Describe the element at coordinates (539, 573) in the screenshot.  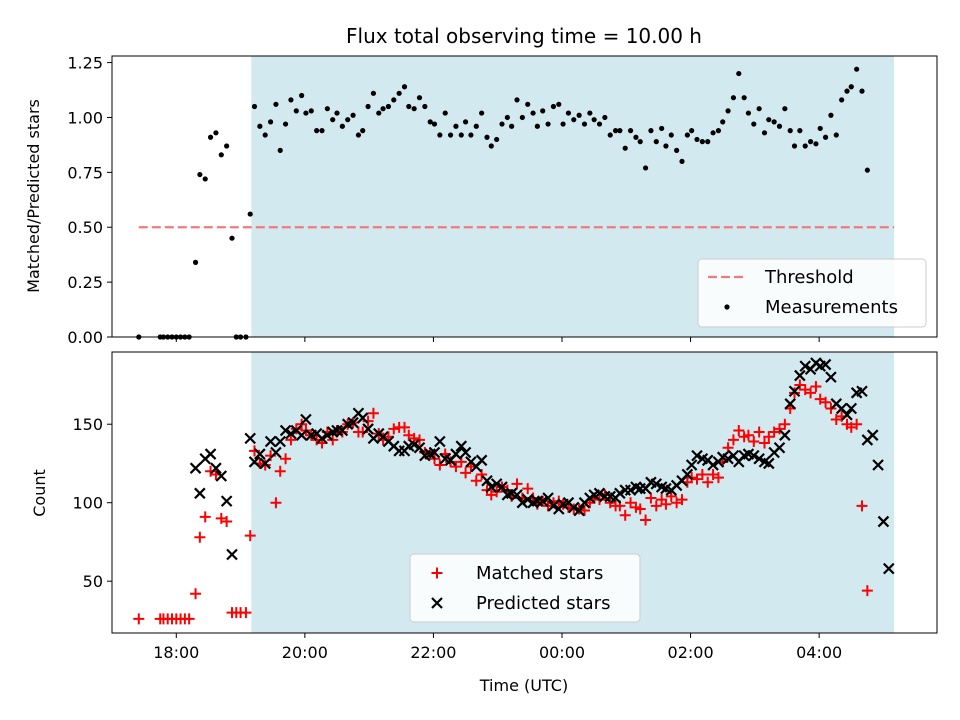
I see `legend-matched-label: Matched stars` at that location.